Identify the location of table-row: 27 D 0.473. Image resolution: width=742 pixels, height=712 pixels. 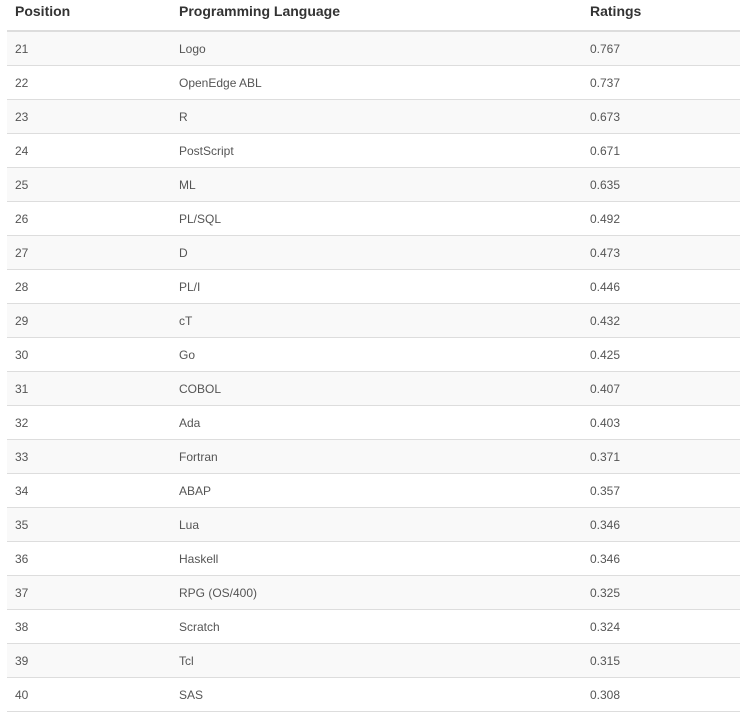
(373, 252).